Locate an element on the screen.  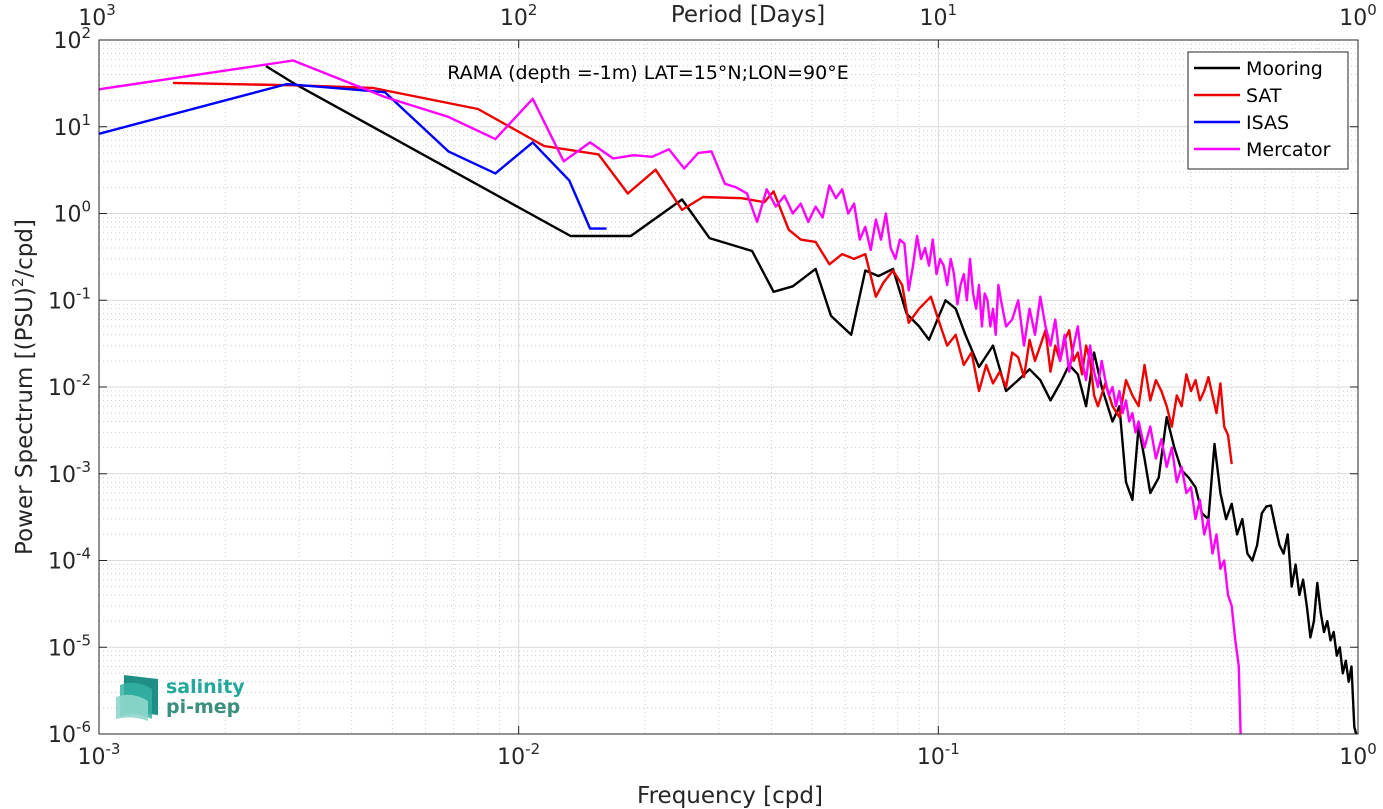
legend-label-sat: SAT is located at coordinates (1264, 96).